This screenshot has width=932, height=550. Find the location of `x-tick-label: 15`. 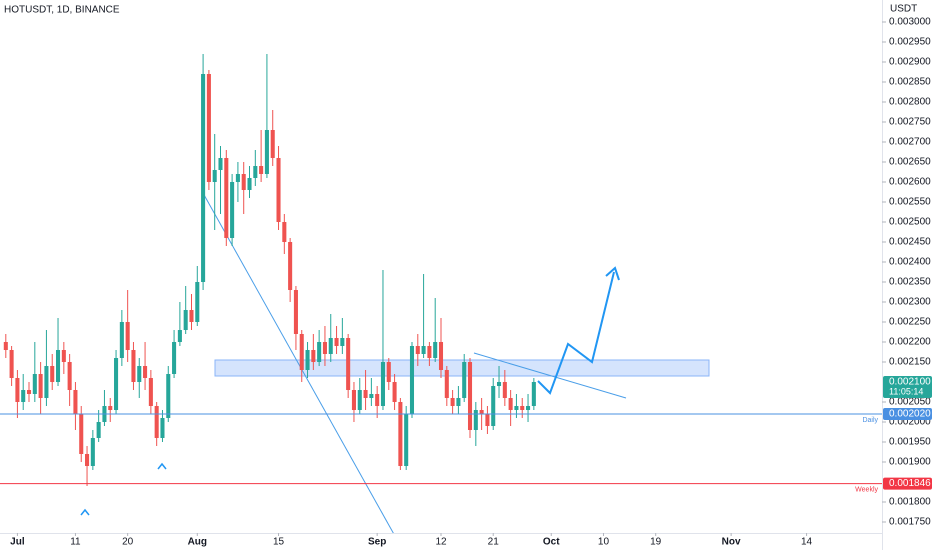

x-tick-label: 15 is located at coordinates (279, 542).